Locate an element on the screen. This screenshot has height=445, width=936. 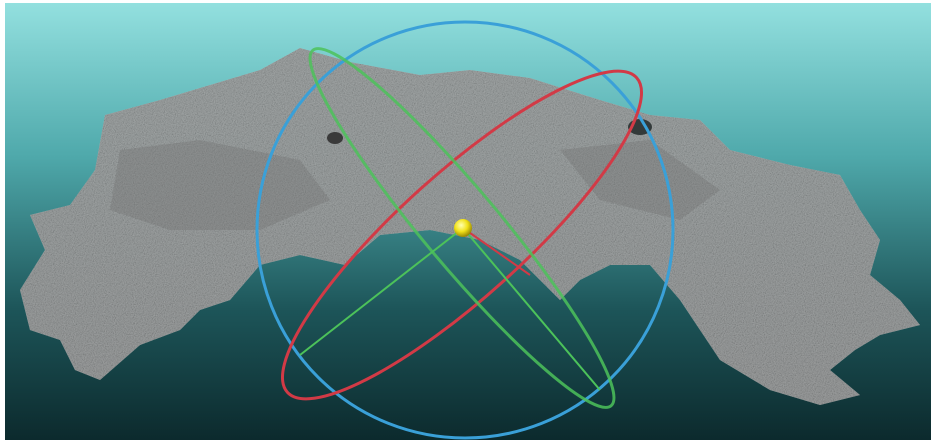
gizmo-axis-red is located at coordinates (496, 251).